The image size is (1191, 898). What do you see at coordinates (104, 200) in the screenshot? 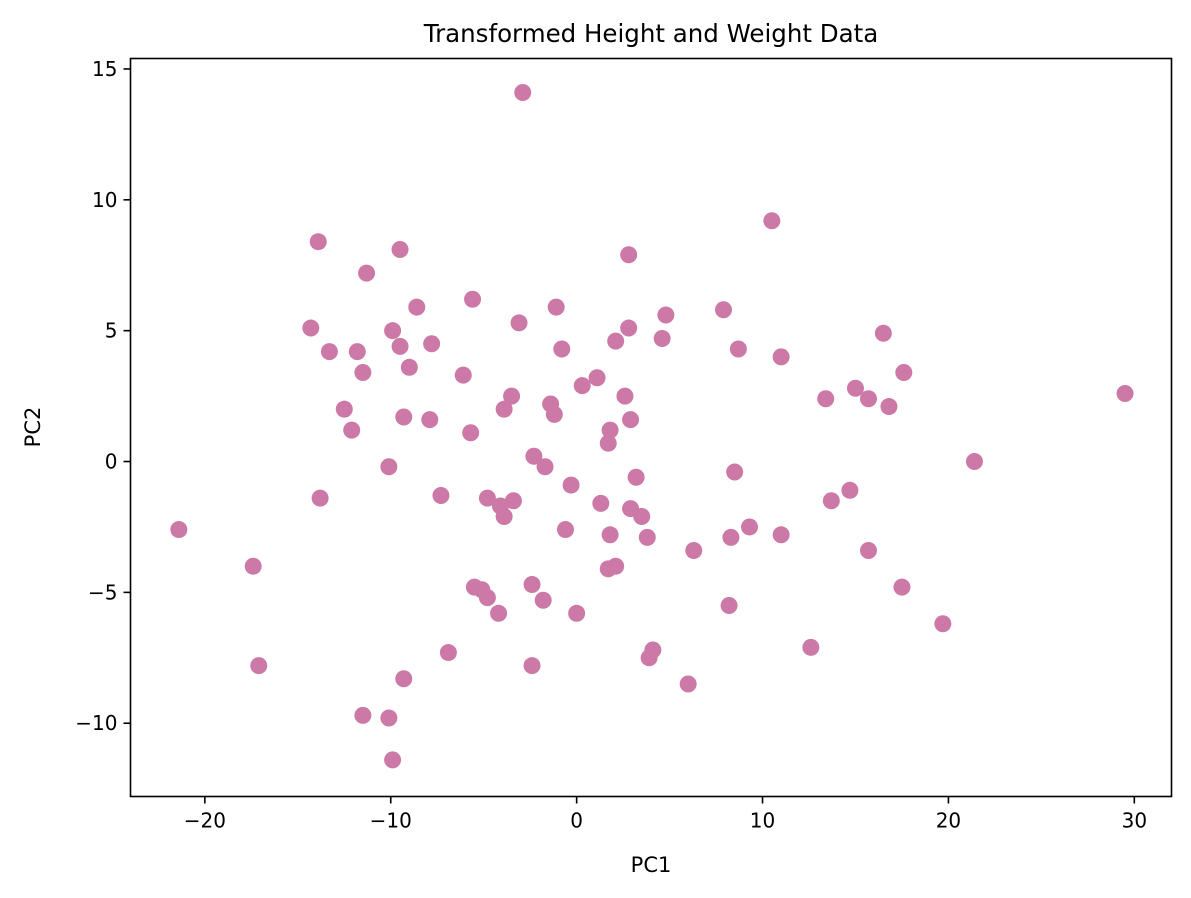
I see `y-tick-label: 10` at bounding box center [104, 200].